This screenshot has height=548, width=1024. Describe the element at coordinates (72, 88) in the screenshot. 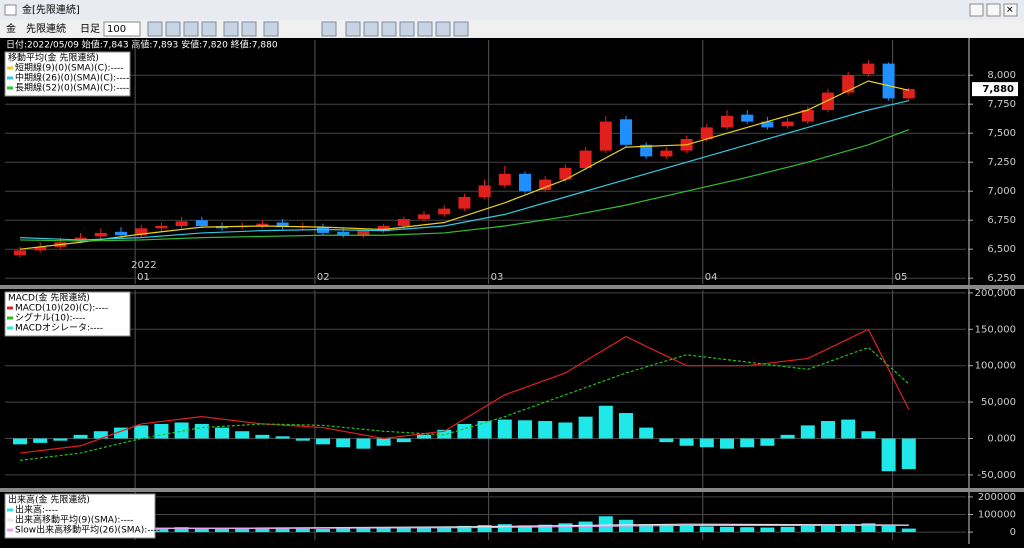

I see `legend-entry: 長期線(52)(0)(SMA)(C):----` at that location.